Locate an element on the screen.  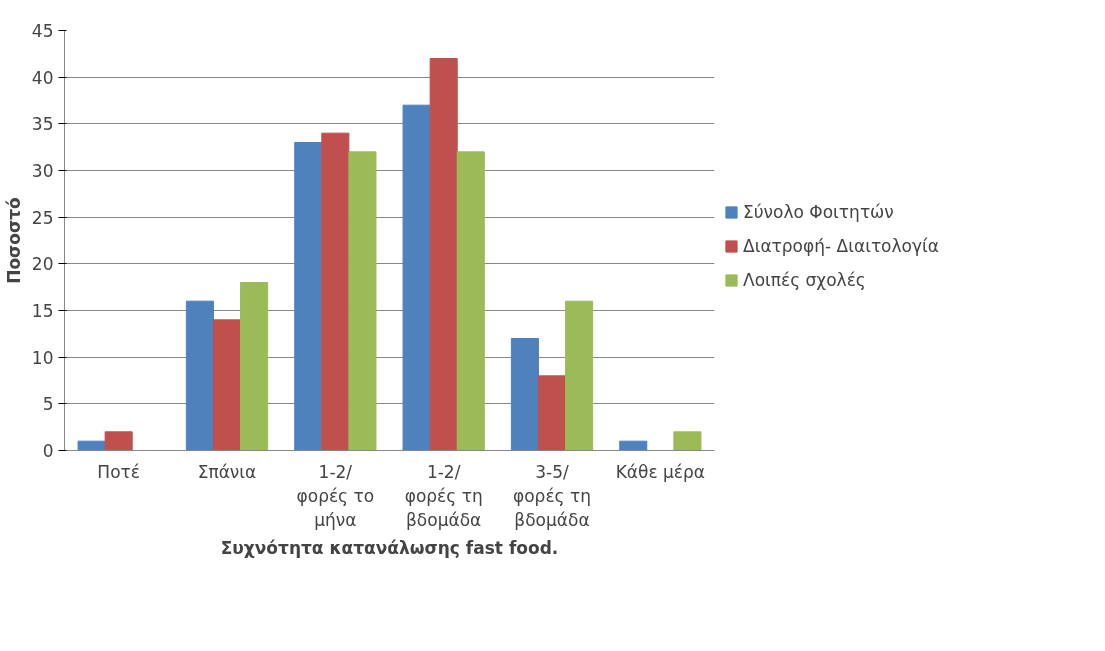
y-tick-label: 35 is located at coordinates (42, 124).